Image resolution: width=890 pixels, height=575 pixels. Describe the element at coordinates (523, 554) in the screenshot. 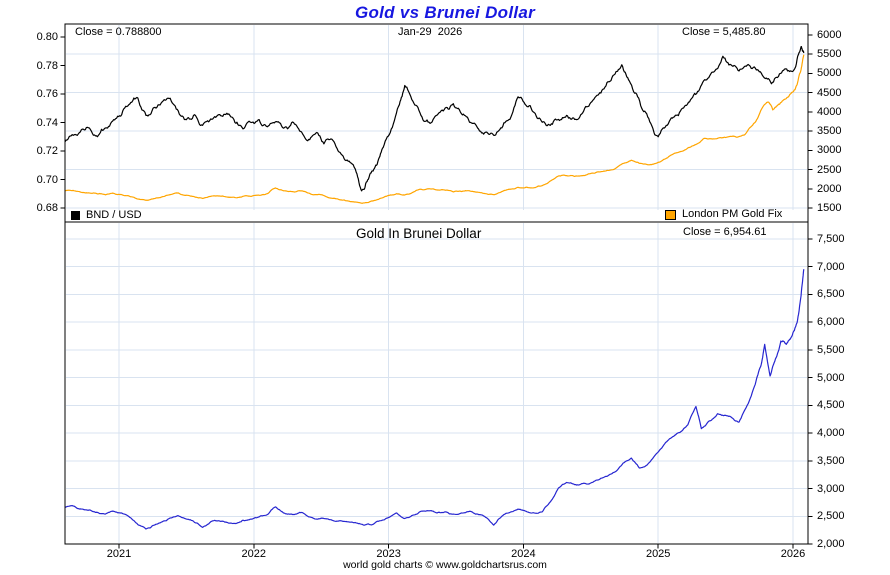

I see `x-axis-year-label: 2024` at that location.